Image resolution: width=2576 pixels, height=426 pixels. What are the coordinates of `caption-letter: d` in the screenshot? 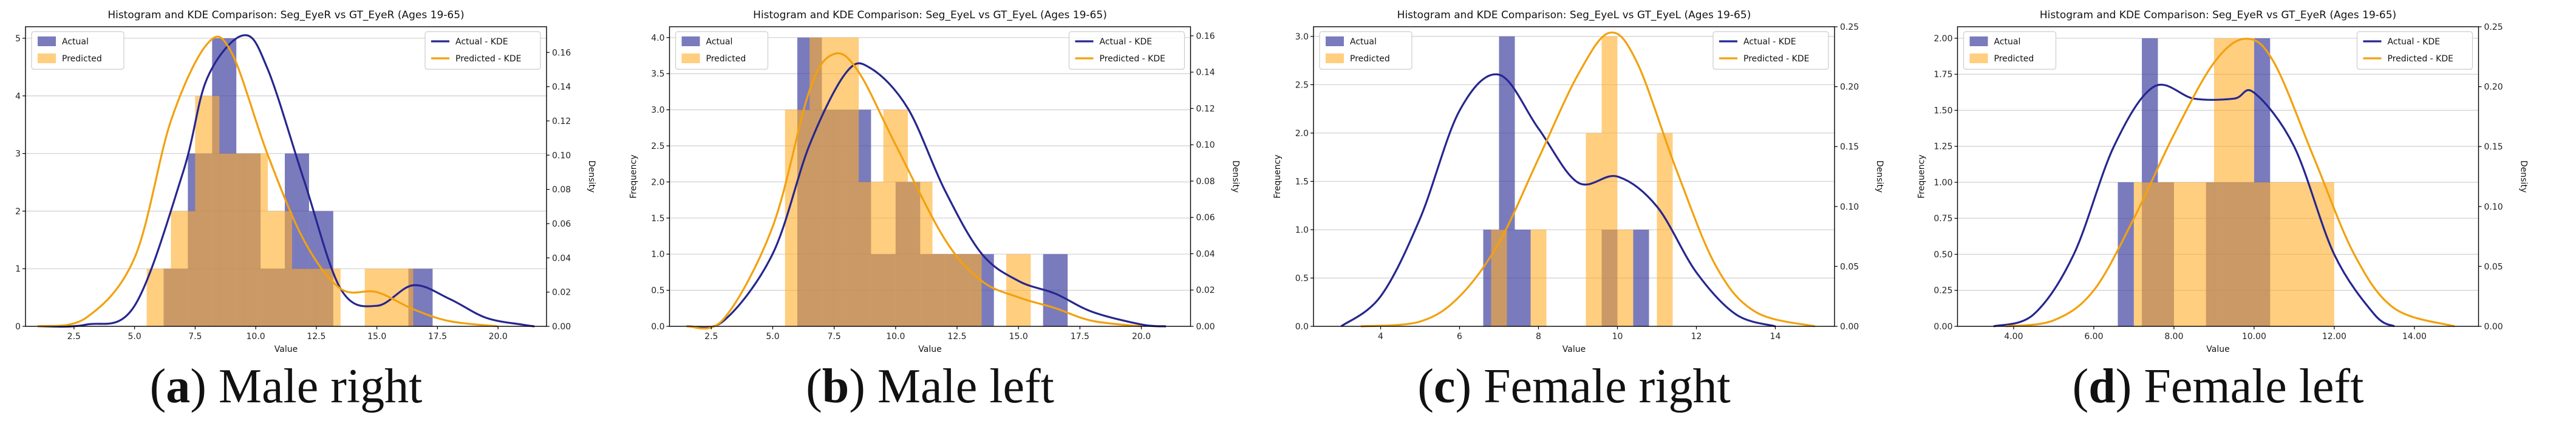 It's located at (2102, 386).